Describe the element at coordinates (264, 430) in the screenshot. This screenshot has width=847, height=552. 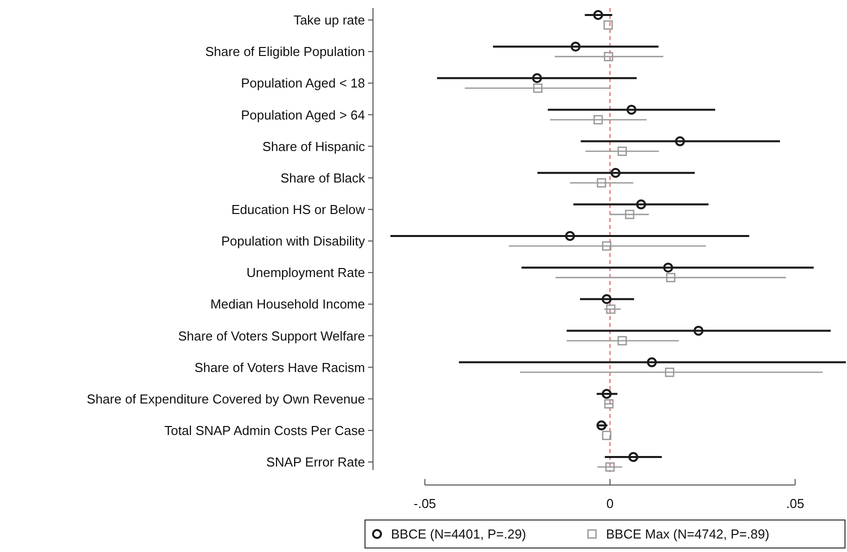
I see `y-tick-label: Total SNAP Admin Costs Per Case` at that location.